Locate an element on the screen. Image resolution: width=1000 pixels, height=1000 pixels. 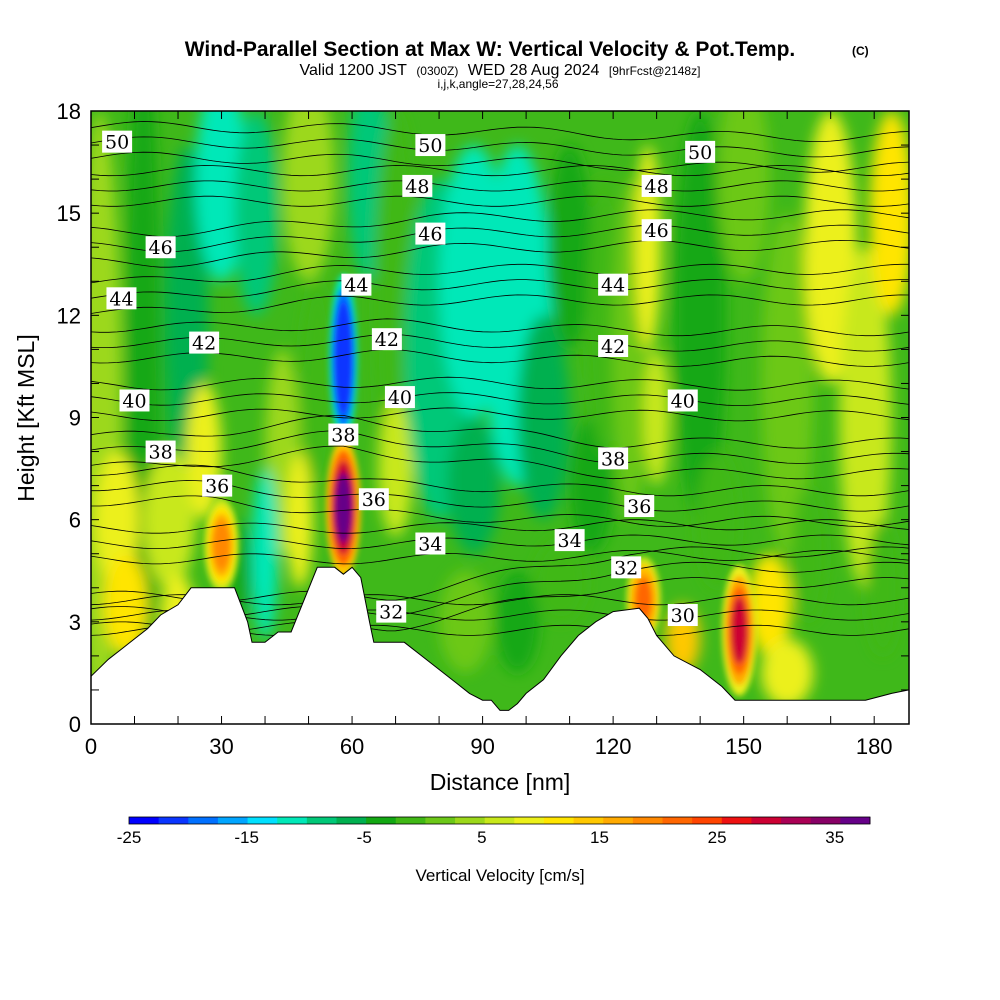
colorbar-tick-label: -25 is located at coordinates (129, 837).